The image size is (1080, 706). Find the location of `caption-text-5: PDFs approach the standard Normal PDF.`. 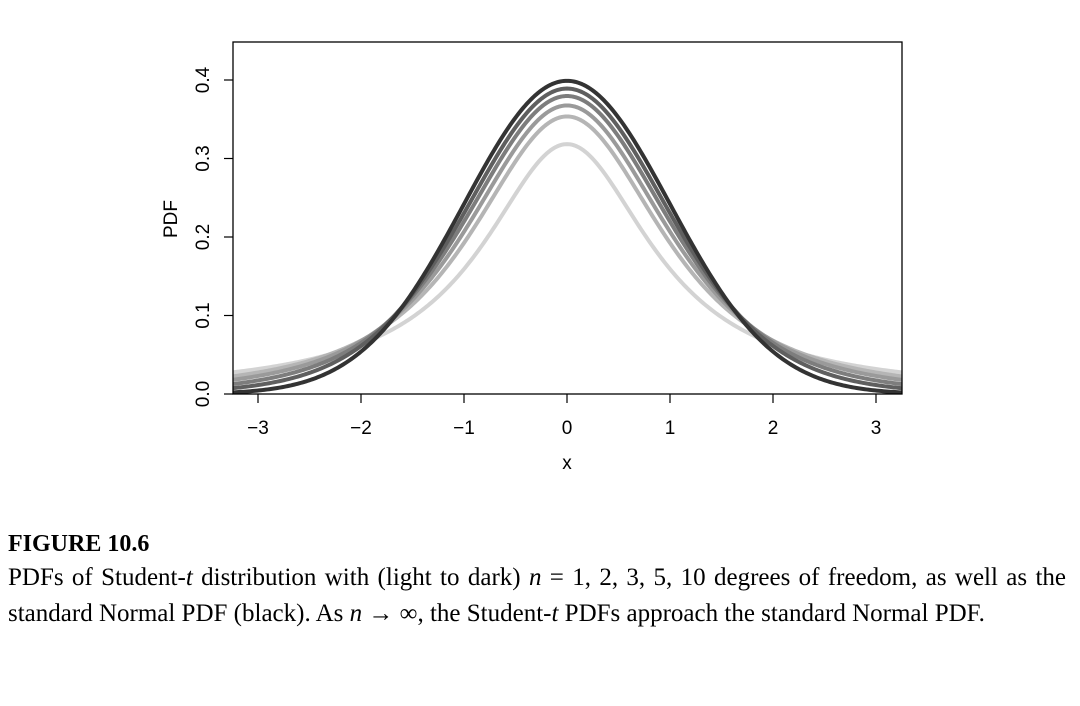

caption-text-5: PDFs approach the standard Normal PDF. is located at coordinates (771, 613).